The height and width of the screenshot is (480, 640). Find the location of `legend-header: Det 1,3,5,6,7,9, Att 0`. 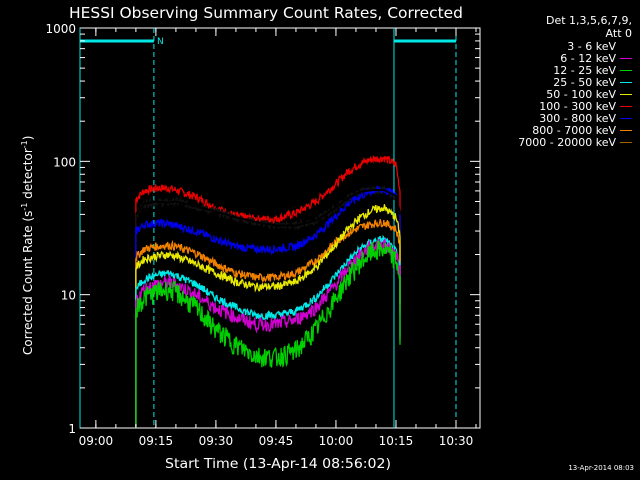

legend-header: Det 1,3,5,6,7,9, Att 0 is located at coordinates (559, 27).